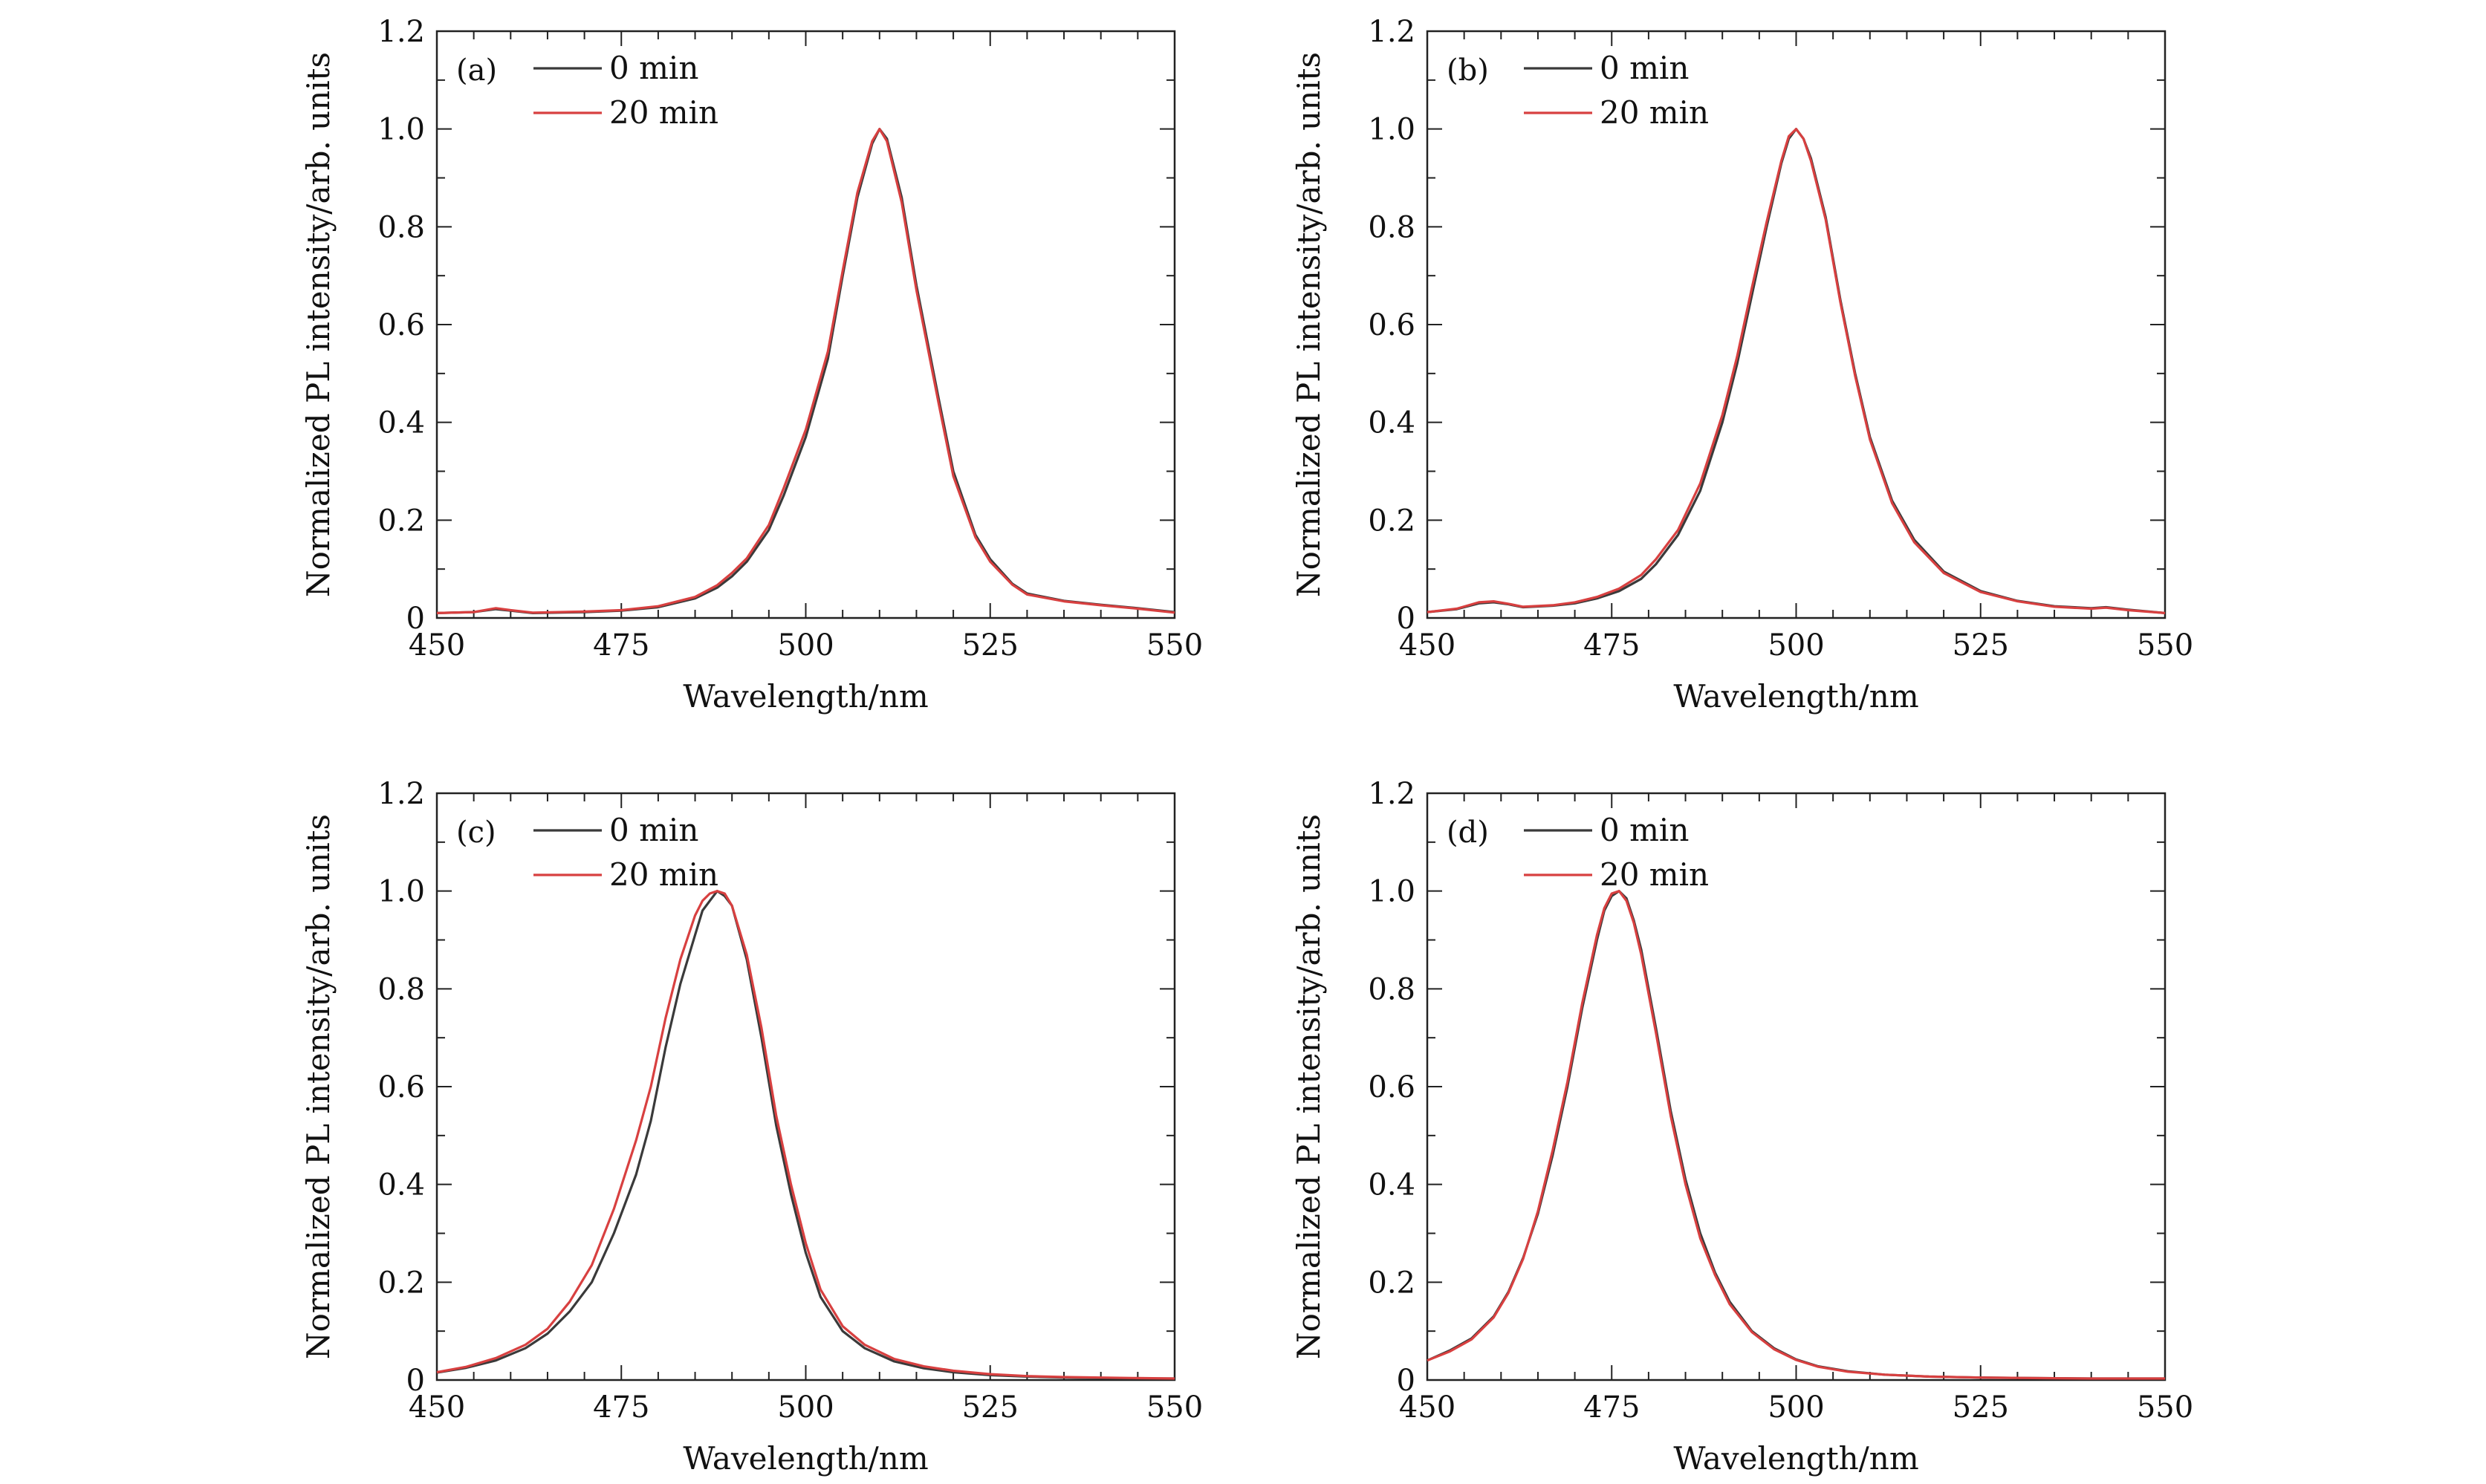 The width and height of the screenshot is (2486, 1484). What do you see at coordinates (476, 833) in the screenshot?
I see `panel-label: (c)` at bounding box center [476, 833].